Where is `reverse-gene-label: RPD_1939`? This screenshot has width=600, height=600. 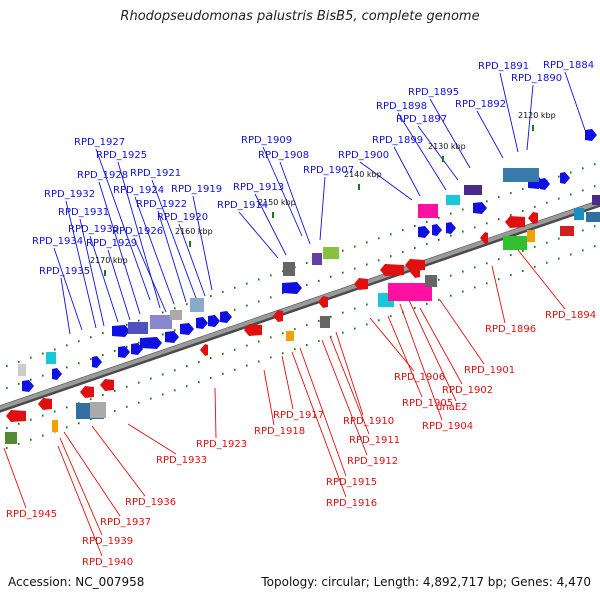 reverse-gene-label: RPD_1939 is located at coordinates (107, 541).